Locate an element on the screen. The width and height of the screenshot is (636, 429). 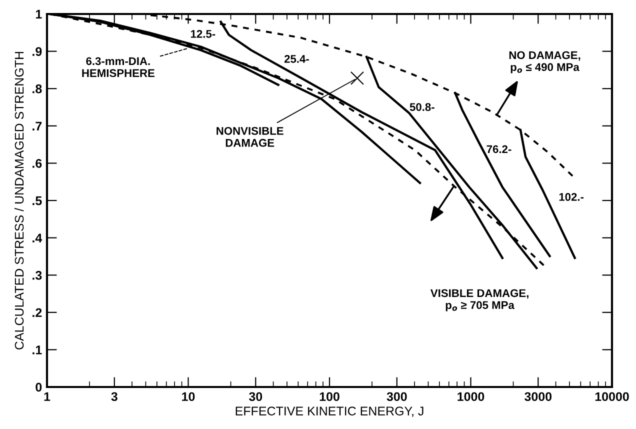
y-tick-label: 0 is located at coordinates (39, 387).